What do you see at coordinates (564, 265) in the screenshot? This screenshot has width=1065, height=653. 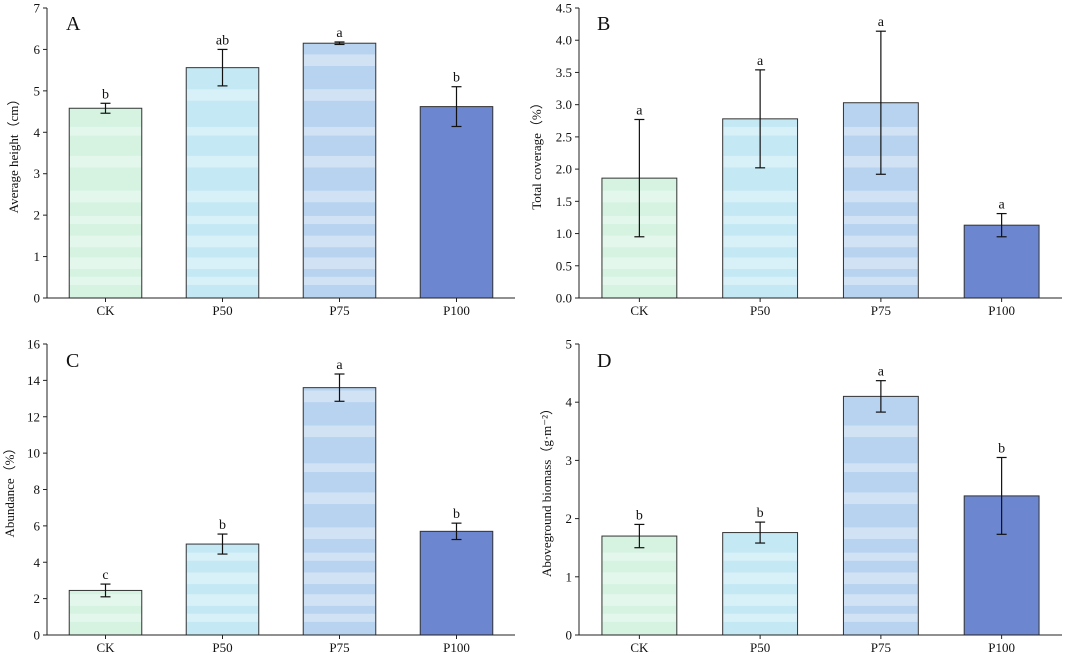 I see `y-tick-label: 0.5` at bounding box center [564, 265].